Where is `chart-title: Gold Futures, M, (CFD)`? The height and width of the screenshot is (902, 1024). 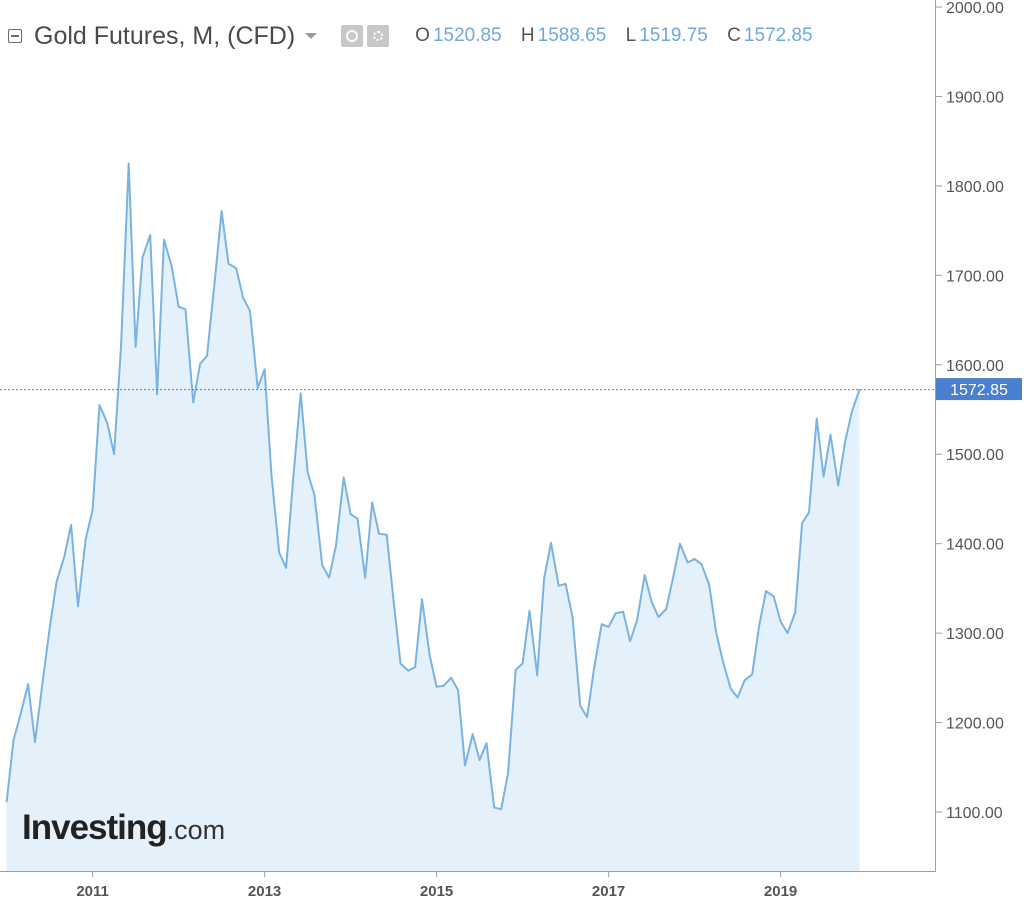 chart-title: Gold Futures, M, (CFD) is located at coordinates (165, 35).